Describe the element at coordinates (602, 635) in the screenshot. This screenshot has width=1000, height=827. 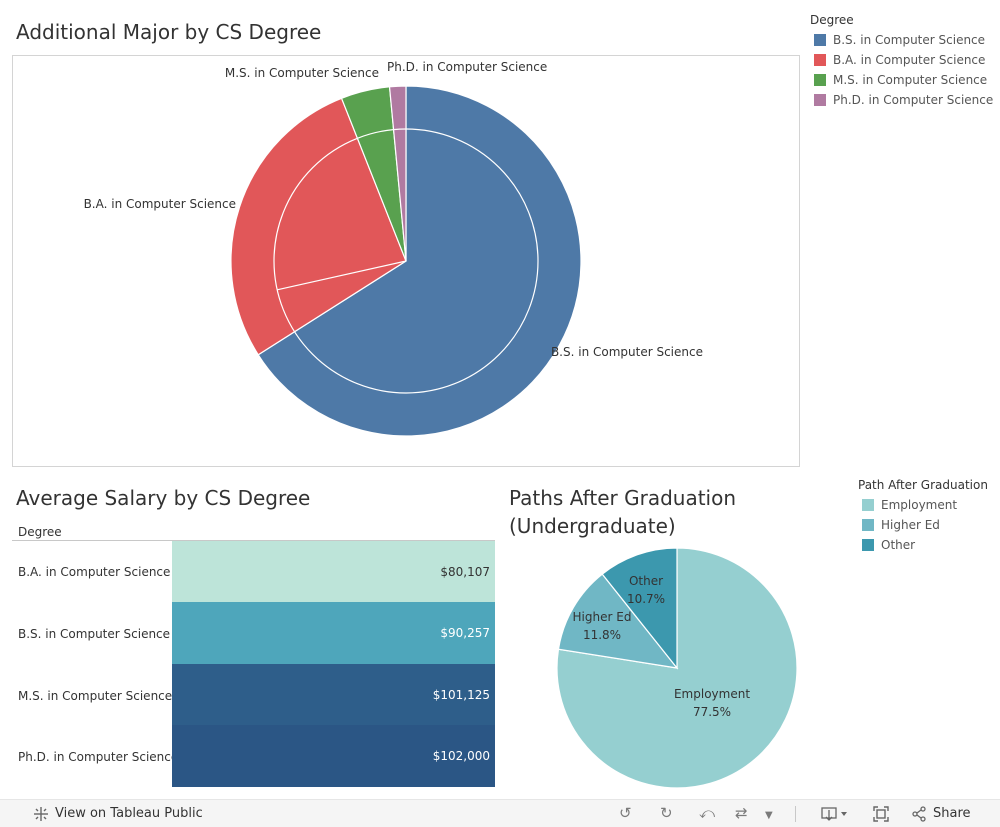
I see `pie2-pct-highered: 11.8%` at that location.